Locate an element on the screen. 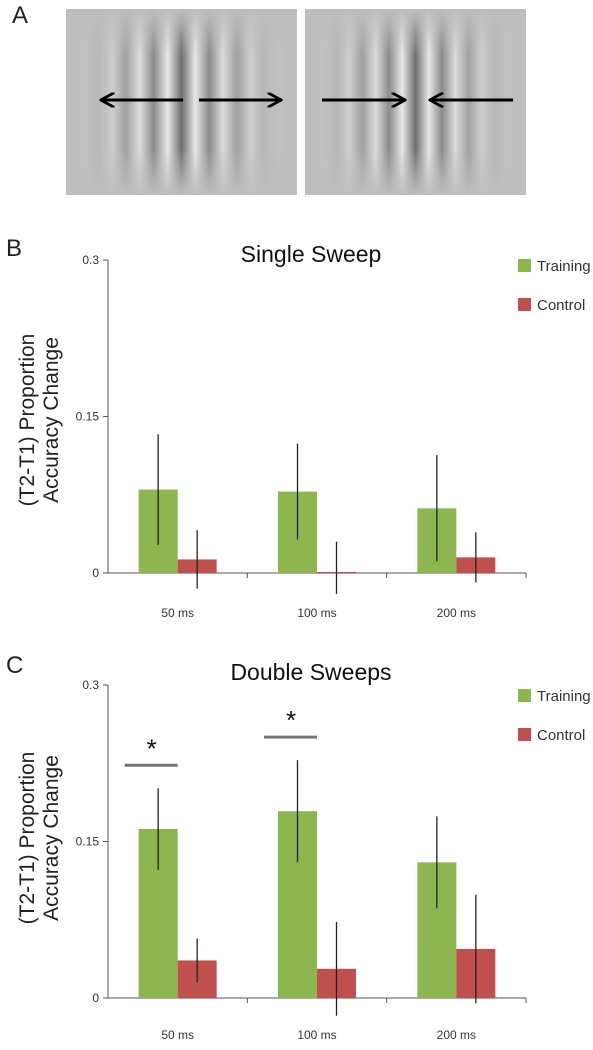 Image resolution: width=593 pixels, height=1050 pixels. panel-letter-b: B is located at coordinates (14, 248).